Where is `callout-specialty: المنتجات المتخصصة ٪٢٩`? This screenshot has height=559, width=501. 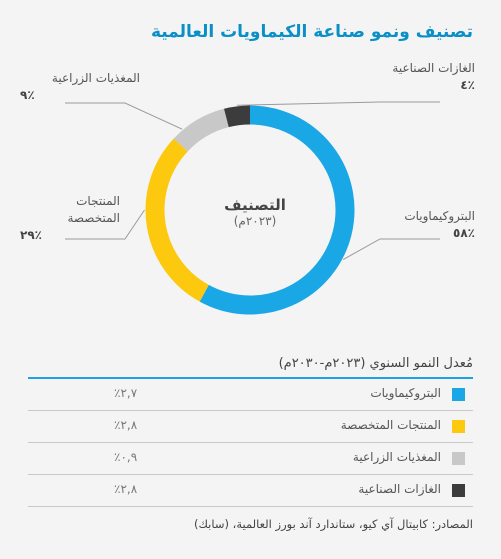 callout-specialty: المنتجات المتخصصة ٪٢٩ is located at coordinates (70, 218).